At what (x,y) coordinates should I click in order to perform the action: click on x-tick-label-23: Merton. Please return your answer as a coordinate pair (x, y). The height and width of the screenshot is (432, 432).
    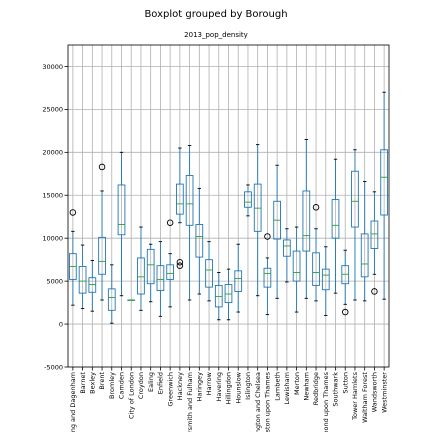
    Looking at the image, I should click on (297, 383).